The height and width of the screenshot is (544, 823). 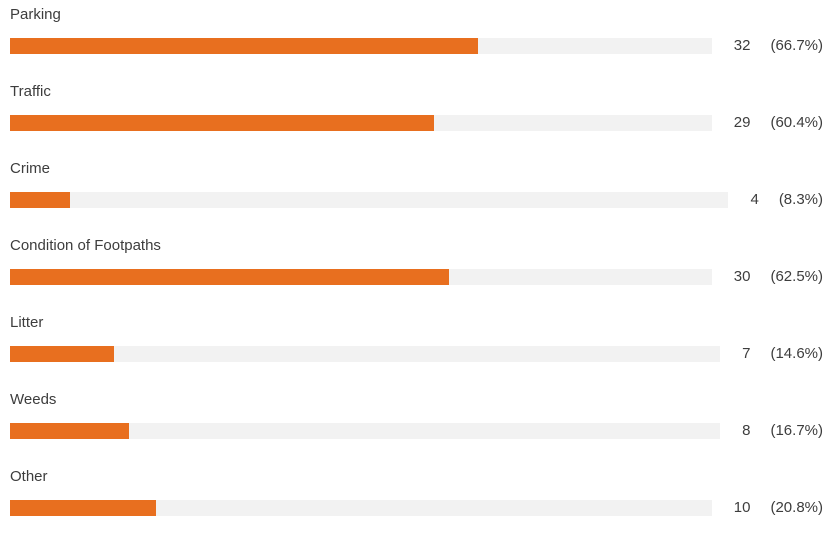 I want to click on bar-other, so click(x=83, y=508).